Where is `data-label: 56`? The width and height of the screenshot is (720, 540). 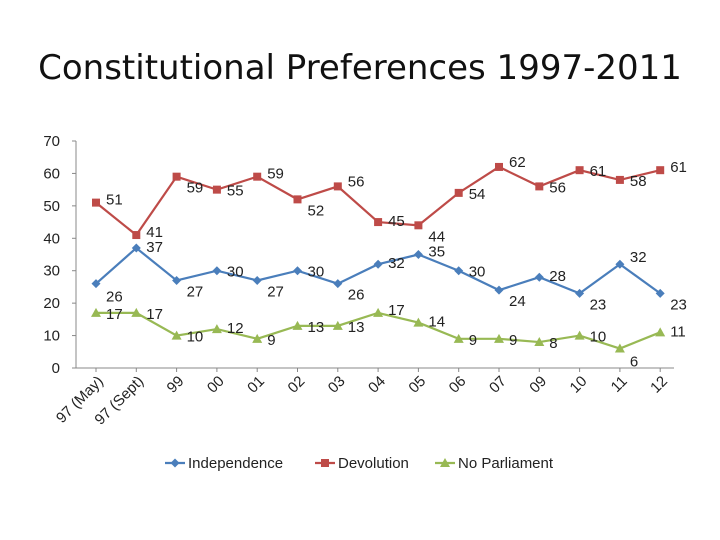 data-label: 56 is located at coordinates (356, 181).